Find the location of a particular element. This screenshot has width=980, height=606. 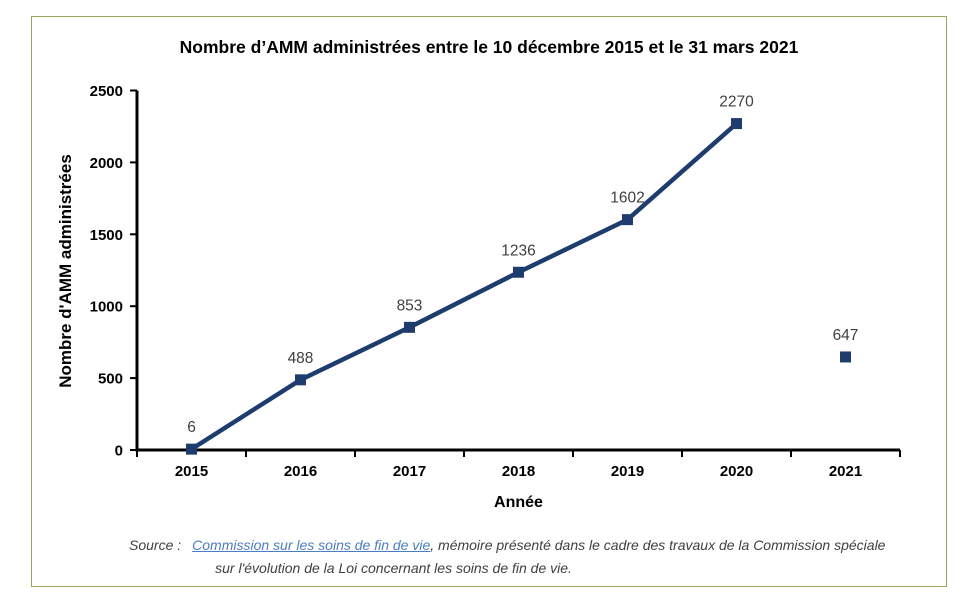

data-point-label: 6 is located at coordinates (191, 427).